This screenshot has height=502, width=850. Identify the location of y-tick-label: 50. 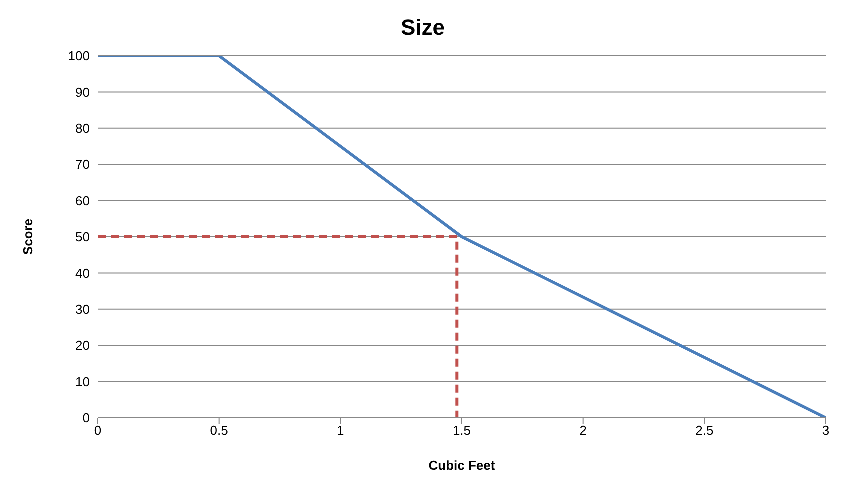
(83, 237).